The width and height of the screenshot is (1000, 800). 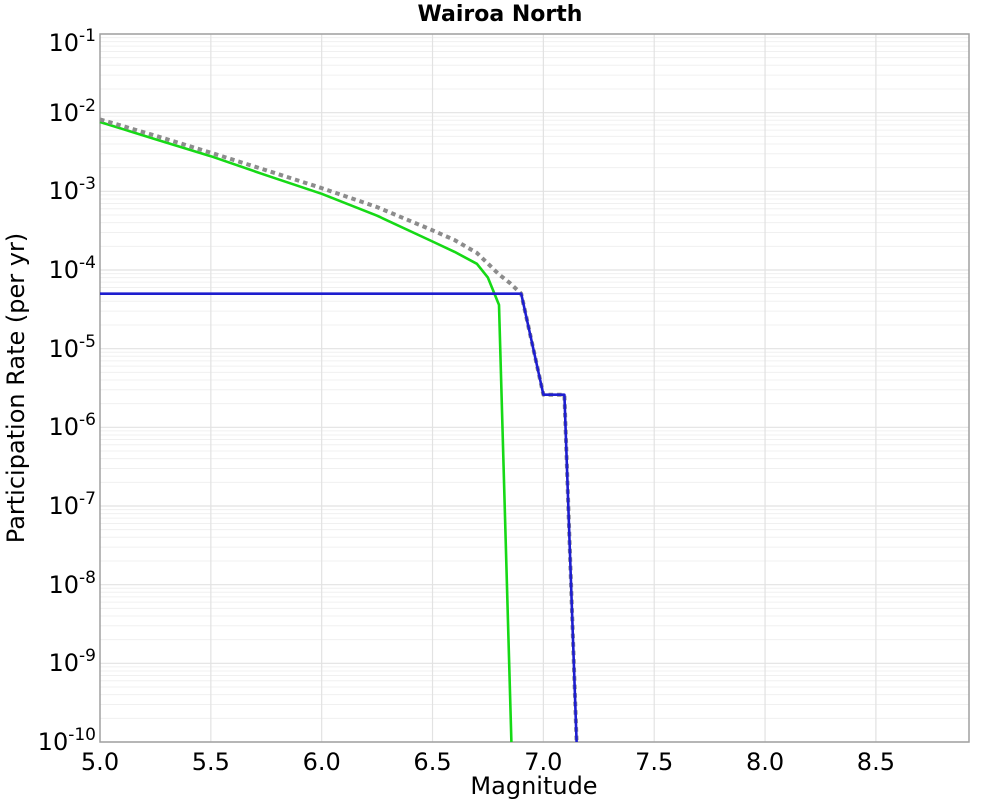 What do you see at coordinates (72, 504) in the screenshot?
I see `y-tick-label: 10⁻⁷` at bounding box center [72, 504].